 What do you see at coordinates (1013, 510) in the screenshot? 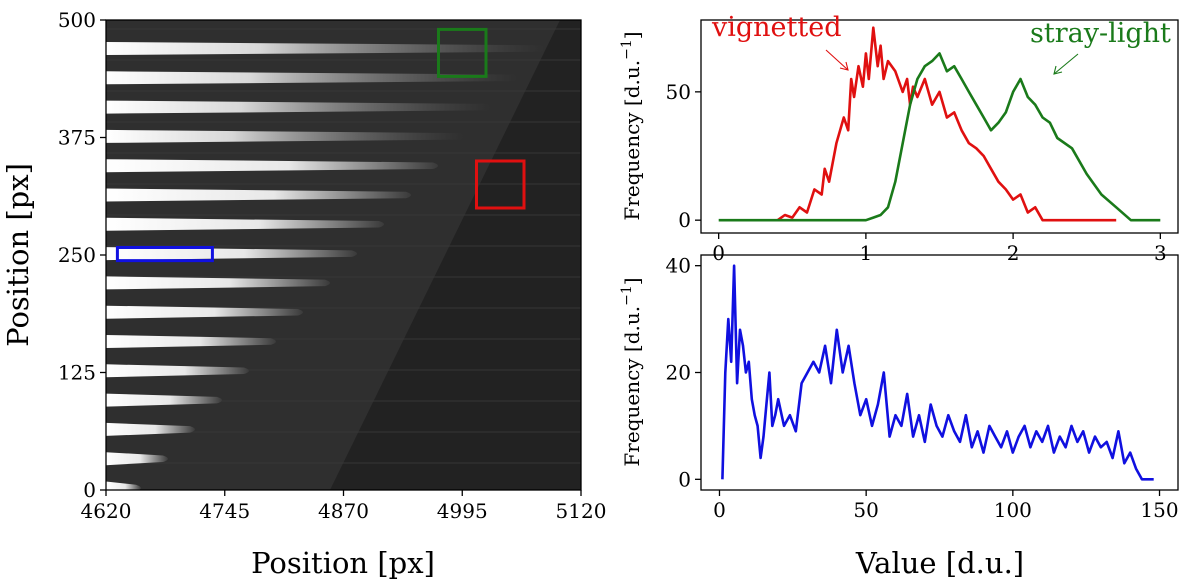
I see `bottom-x-tick-label: 100` at bounding box center [1013, 510].